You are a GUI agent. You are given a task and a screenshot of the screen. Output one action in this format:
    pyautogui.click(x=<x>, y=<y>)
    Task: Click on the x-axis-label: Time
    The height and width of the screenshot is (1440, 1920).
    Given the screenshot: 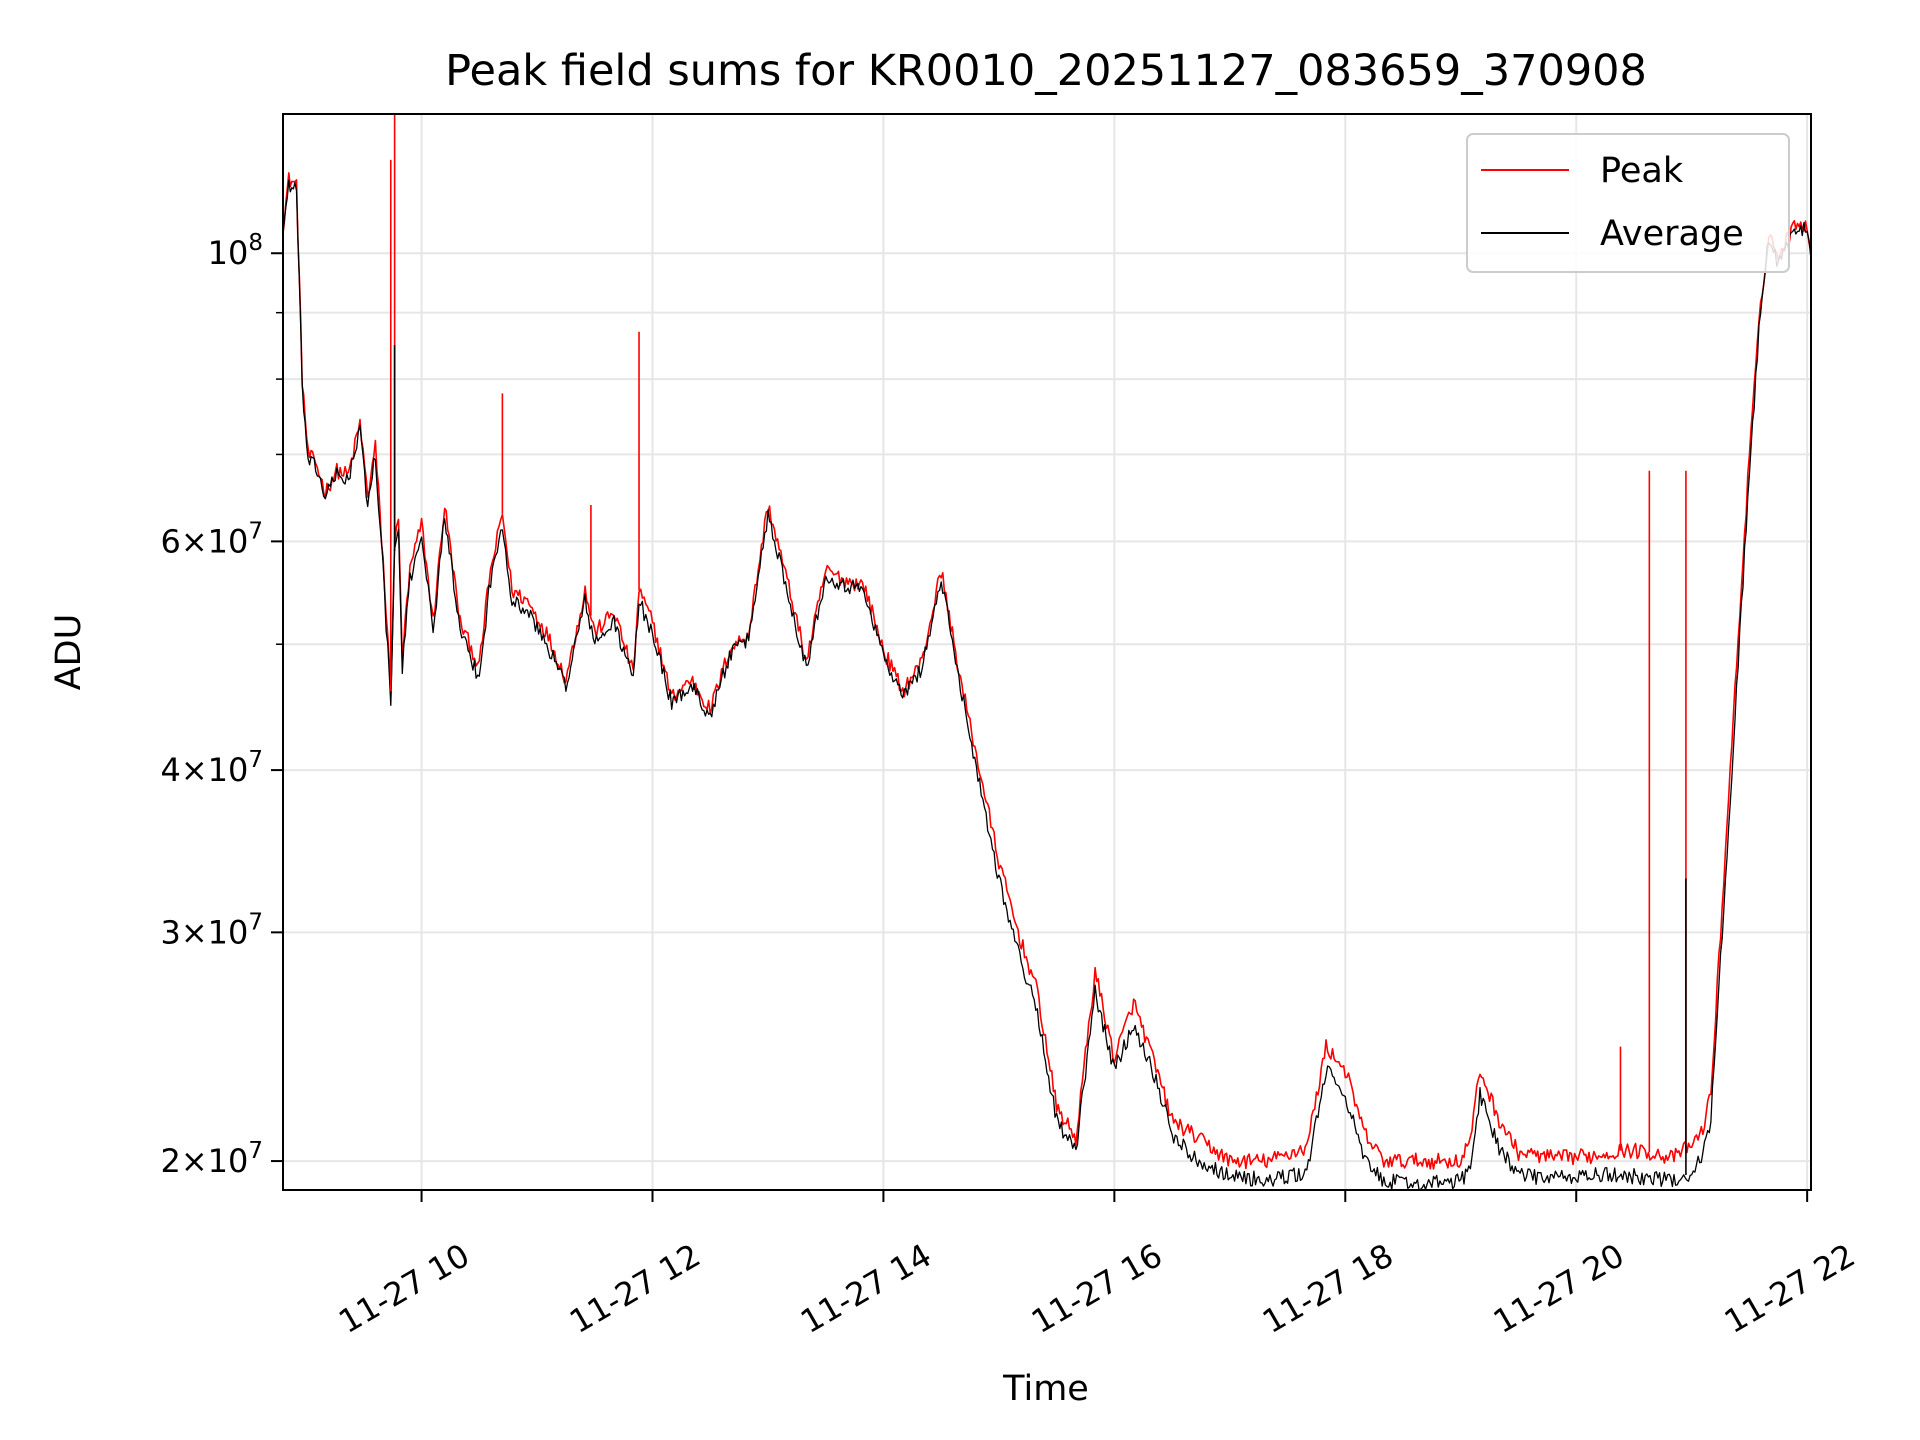 What is the action you would take?
    pyautogui.click(x=1045, y=1389)
    